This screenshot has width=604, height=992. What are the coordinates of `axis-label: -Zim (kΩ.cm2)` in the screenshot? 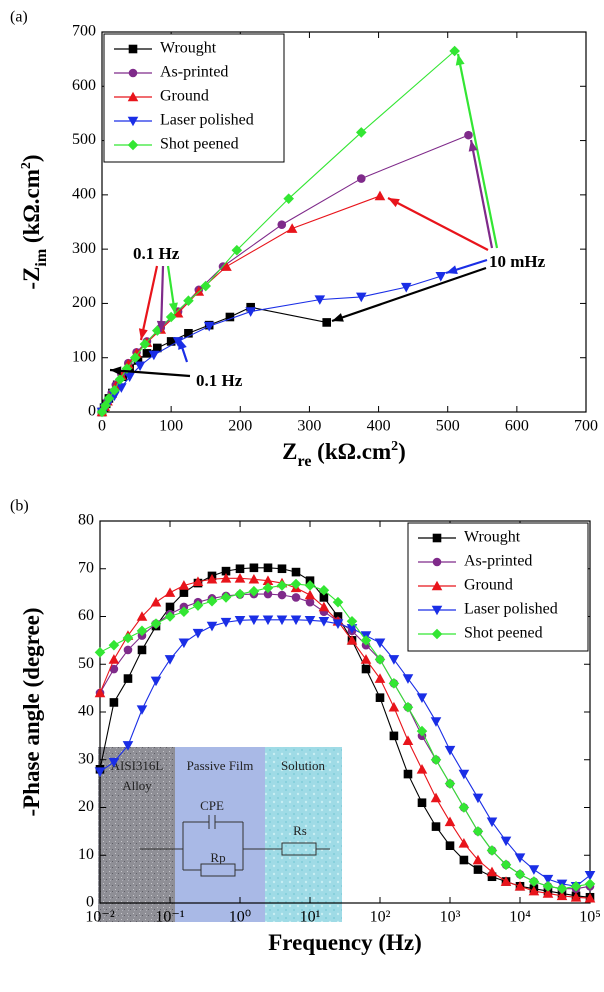 It's located at (34, 221).